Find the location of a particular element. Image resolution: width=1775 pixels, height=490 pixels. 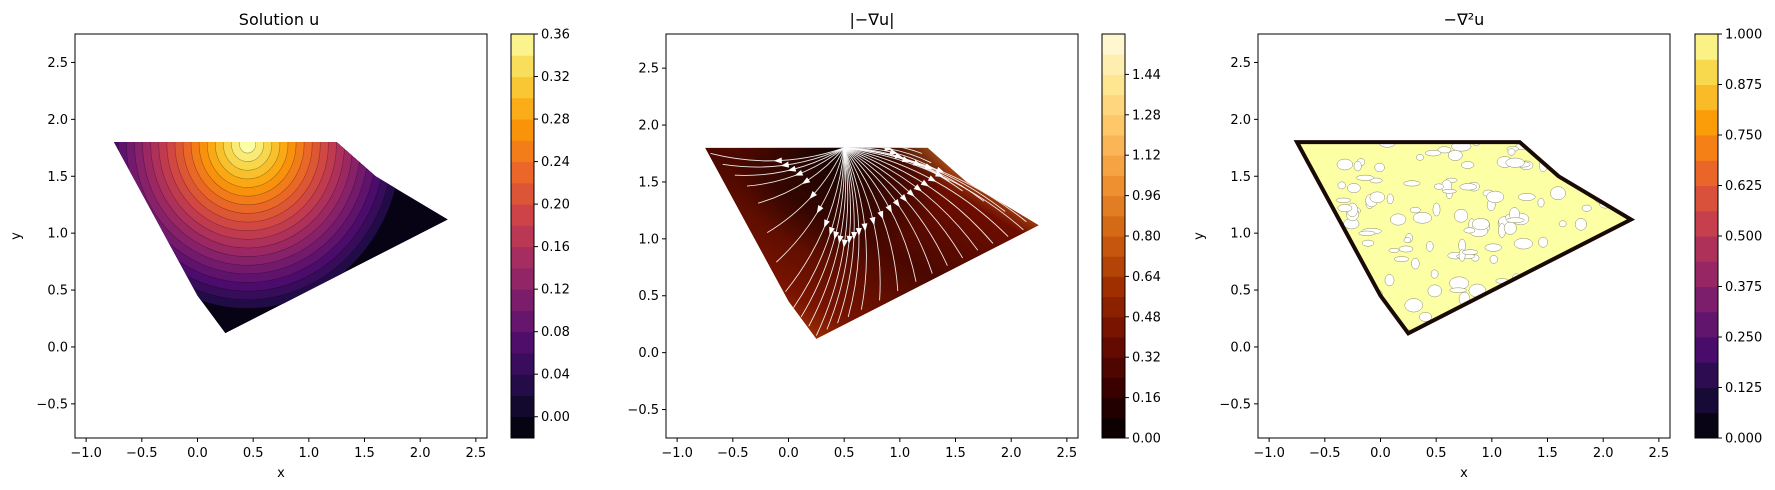

x-tick-label: 0.5 is located at coordinates (844, 453).